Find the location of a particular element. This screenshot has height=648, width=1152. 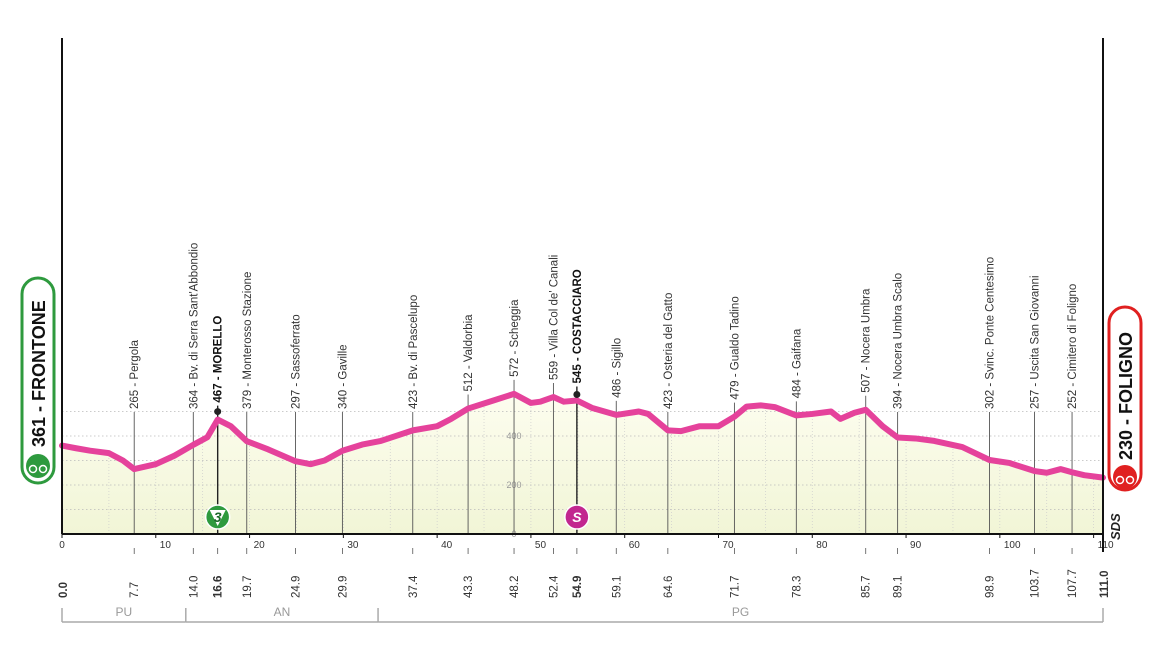

waypoint-label: 297 - Sassoferrato is located at coordinates (297, 361).